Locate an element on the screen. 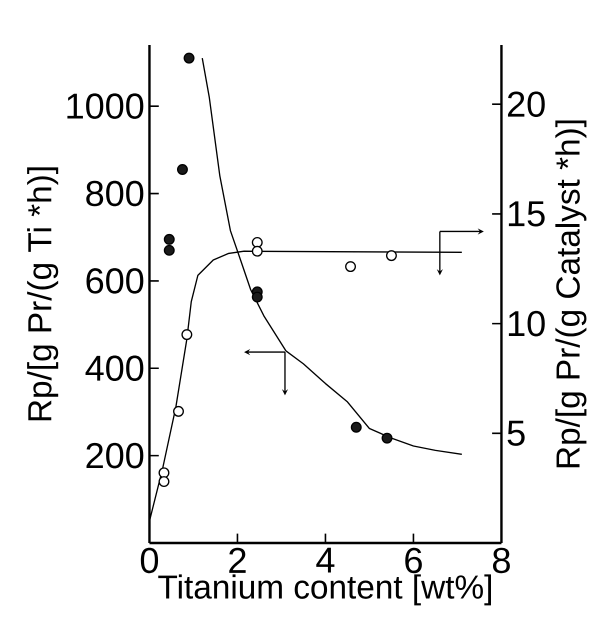  y2-tick-label: 15 is located at coordinates (526, 213).